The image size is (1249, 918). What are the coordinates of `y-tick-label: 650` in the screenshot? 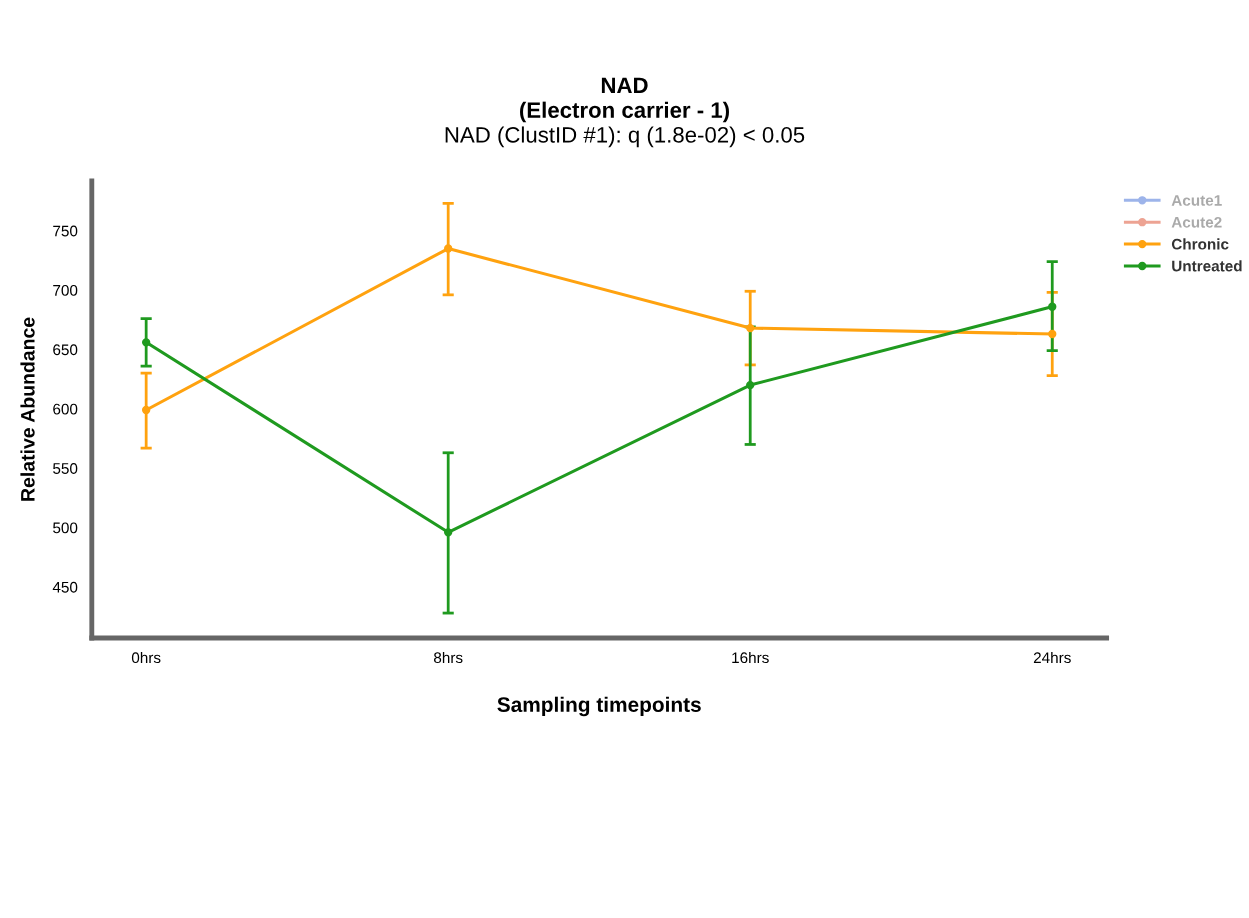 It's located at (65, 350).